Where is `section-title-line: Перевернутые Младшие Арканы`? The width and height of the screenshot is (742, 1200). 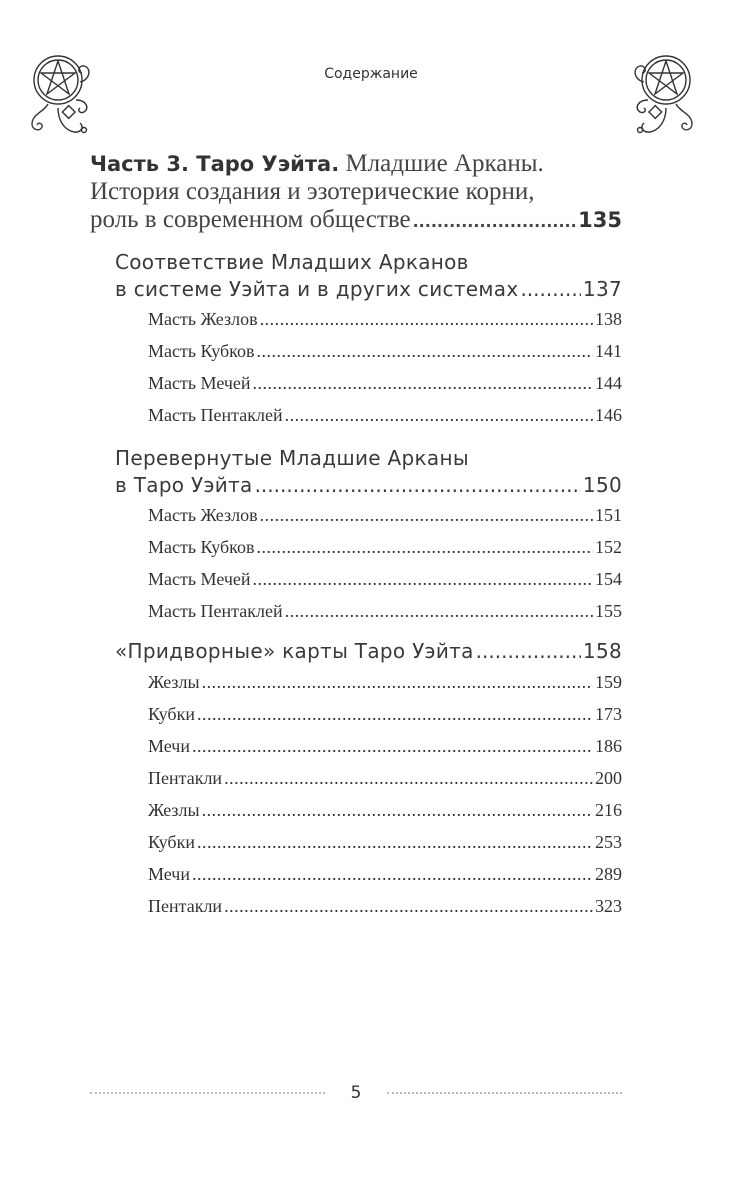
section-title-line: Перевернутые Младшие Арканы is located at coordinates (368, 458).